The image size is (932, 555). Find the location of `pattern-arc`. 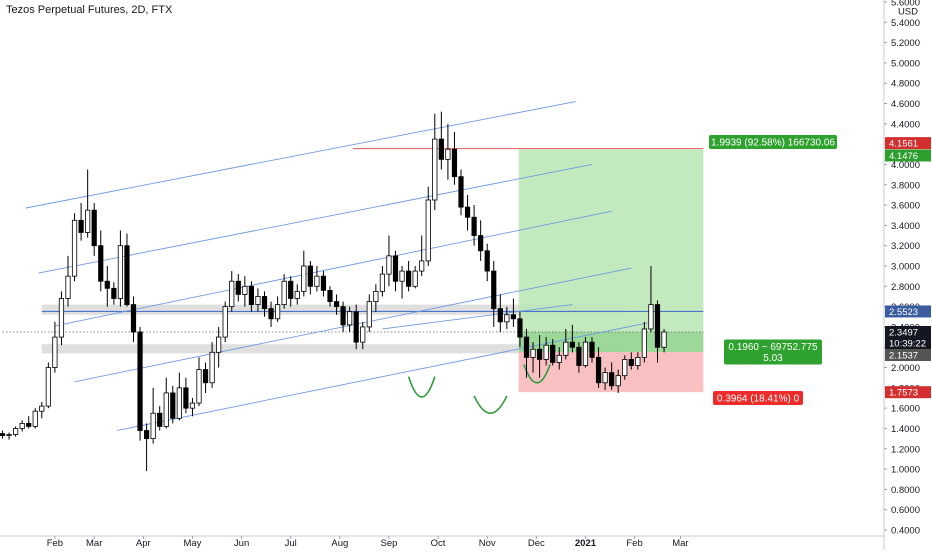

pattern-arc is located at coordinates (490, 405).